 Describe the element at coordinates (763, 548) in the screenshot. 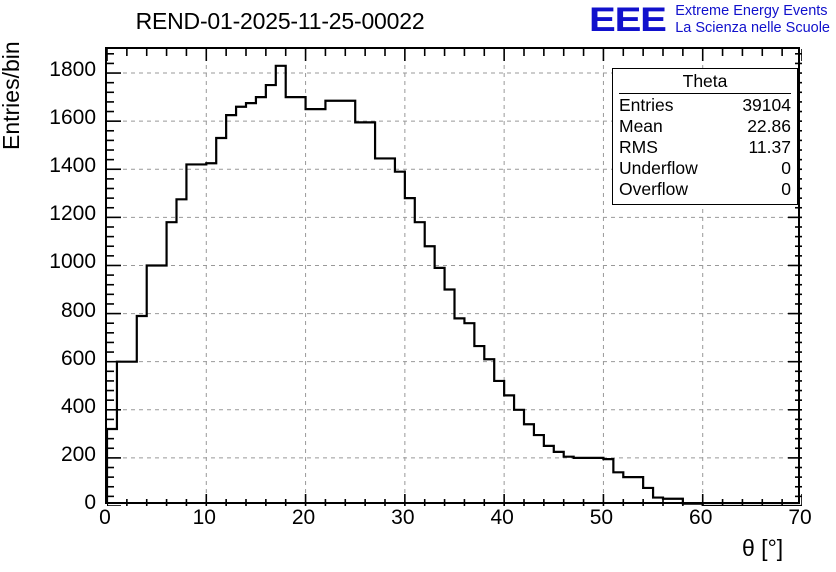

I see `x-axis-label: θ [°]` at that location.